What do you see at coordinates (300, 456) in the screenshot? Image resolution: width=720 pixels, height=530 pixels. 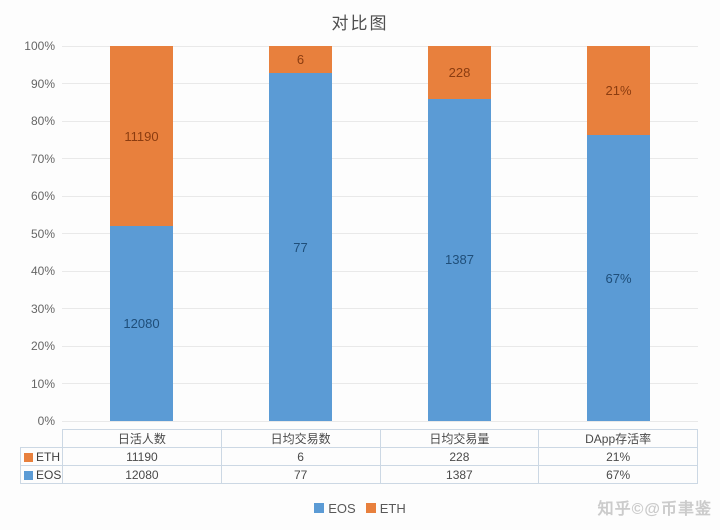 I see `table-value-cell: 6` at bounding box center [300, 456].